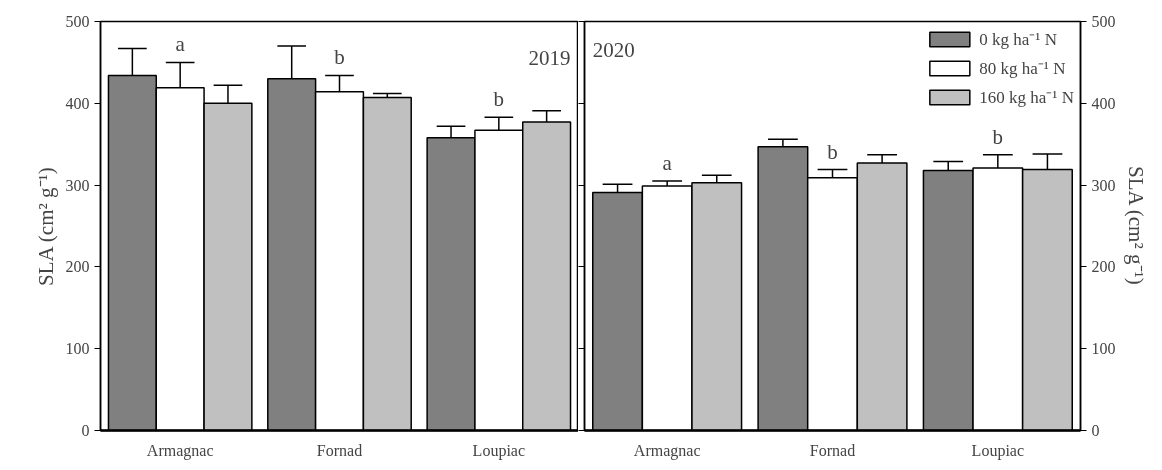  Describe the element at coordinates (1103, 349) in the screenshot. I see `y2-tick-label: 100` at that location.